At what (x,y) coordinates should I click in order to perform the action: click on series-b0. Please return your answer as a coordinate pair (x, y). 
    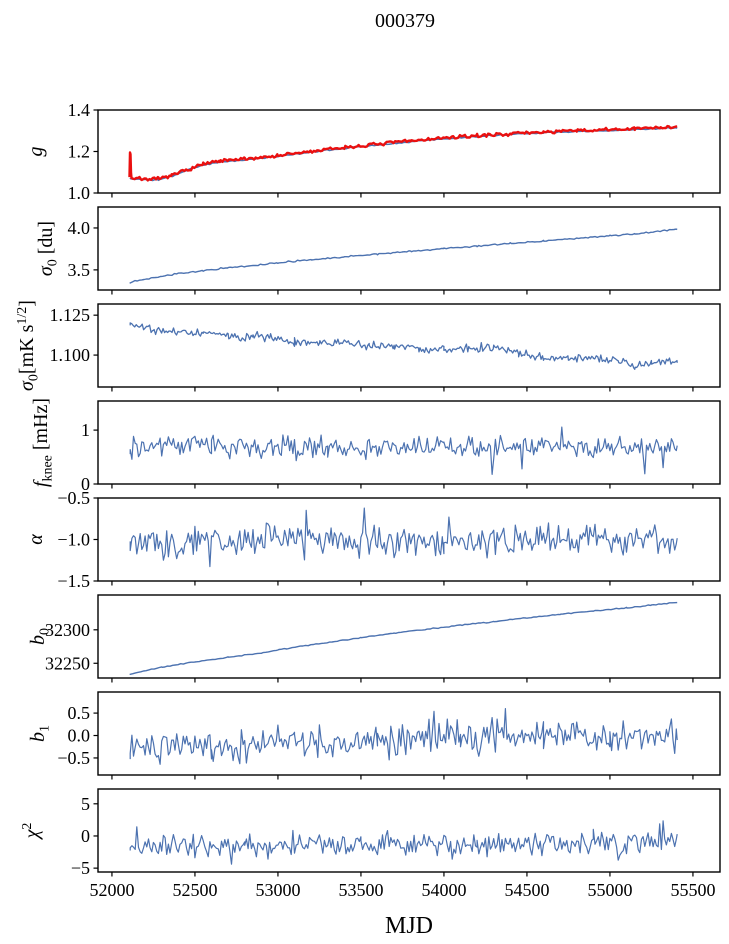
    Looking at the image, I should click on (403, 638).